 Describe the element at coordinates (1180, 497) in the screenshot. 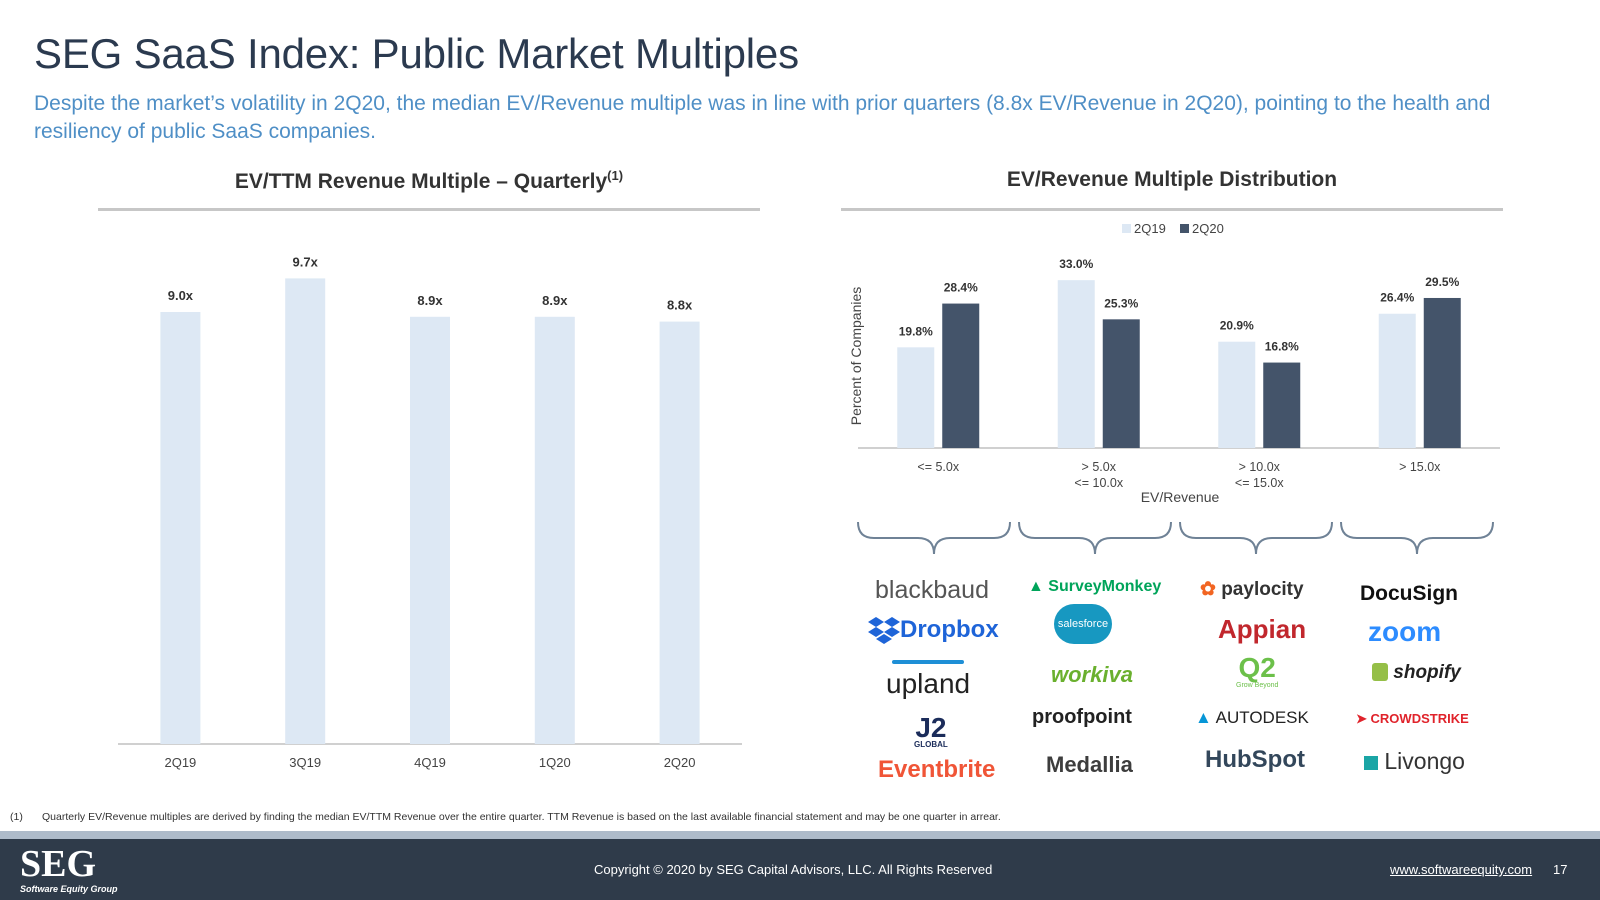

I see `x-axis-title: EV/Revenue` at that location.